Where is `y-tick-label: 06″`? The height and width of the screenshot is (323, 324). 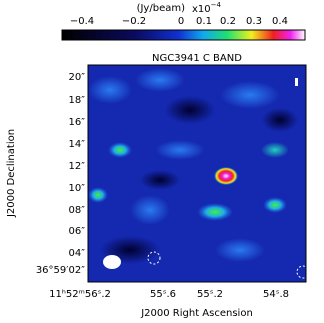 y-tick-label: 06″ is located at coordinates (77, 231).